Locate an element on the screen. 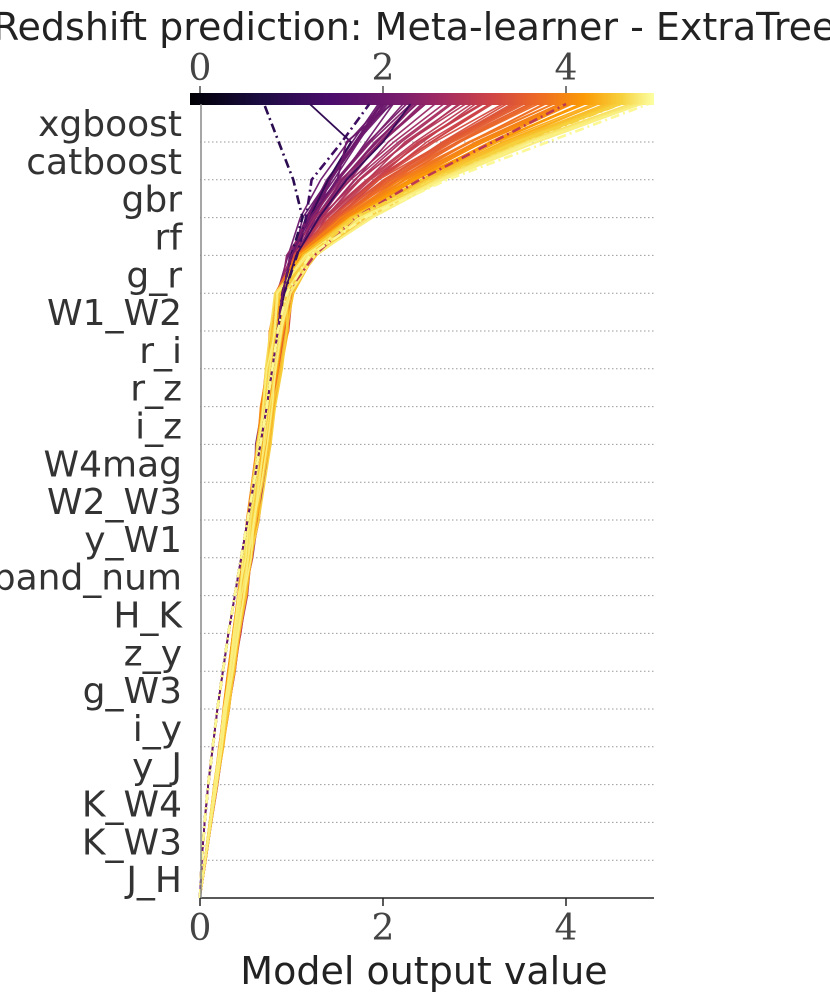 This screenshot has width=830, height=998. feature-label-i-y: i_y is located at coordinates (157, 729).